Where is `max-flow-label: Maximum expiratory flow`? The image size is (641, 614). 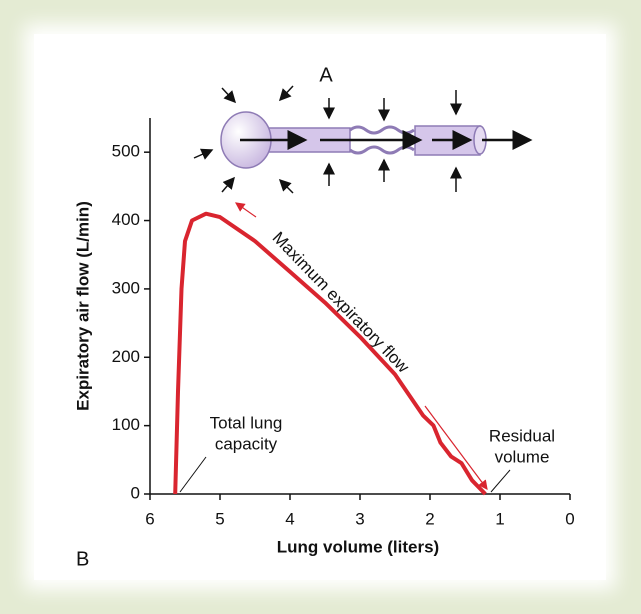 max-flow-label: Maximum expiratory flow is located at coordinates (341, 302).